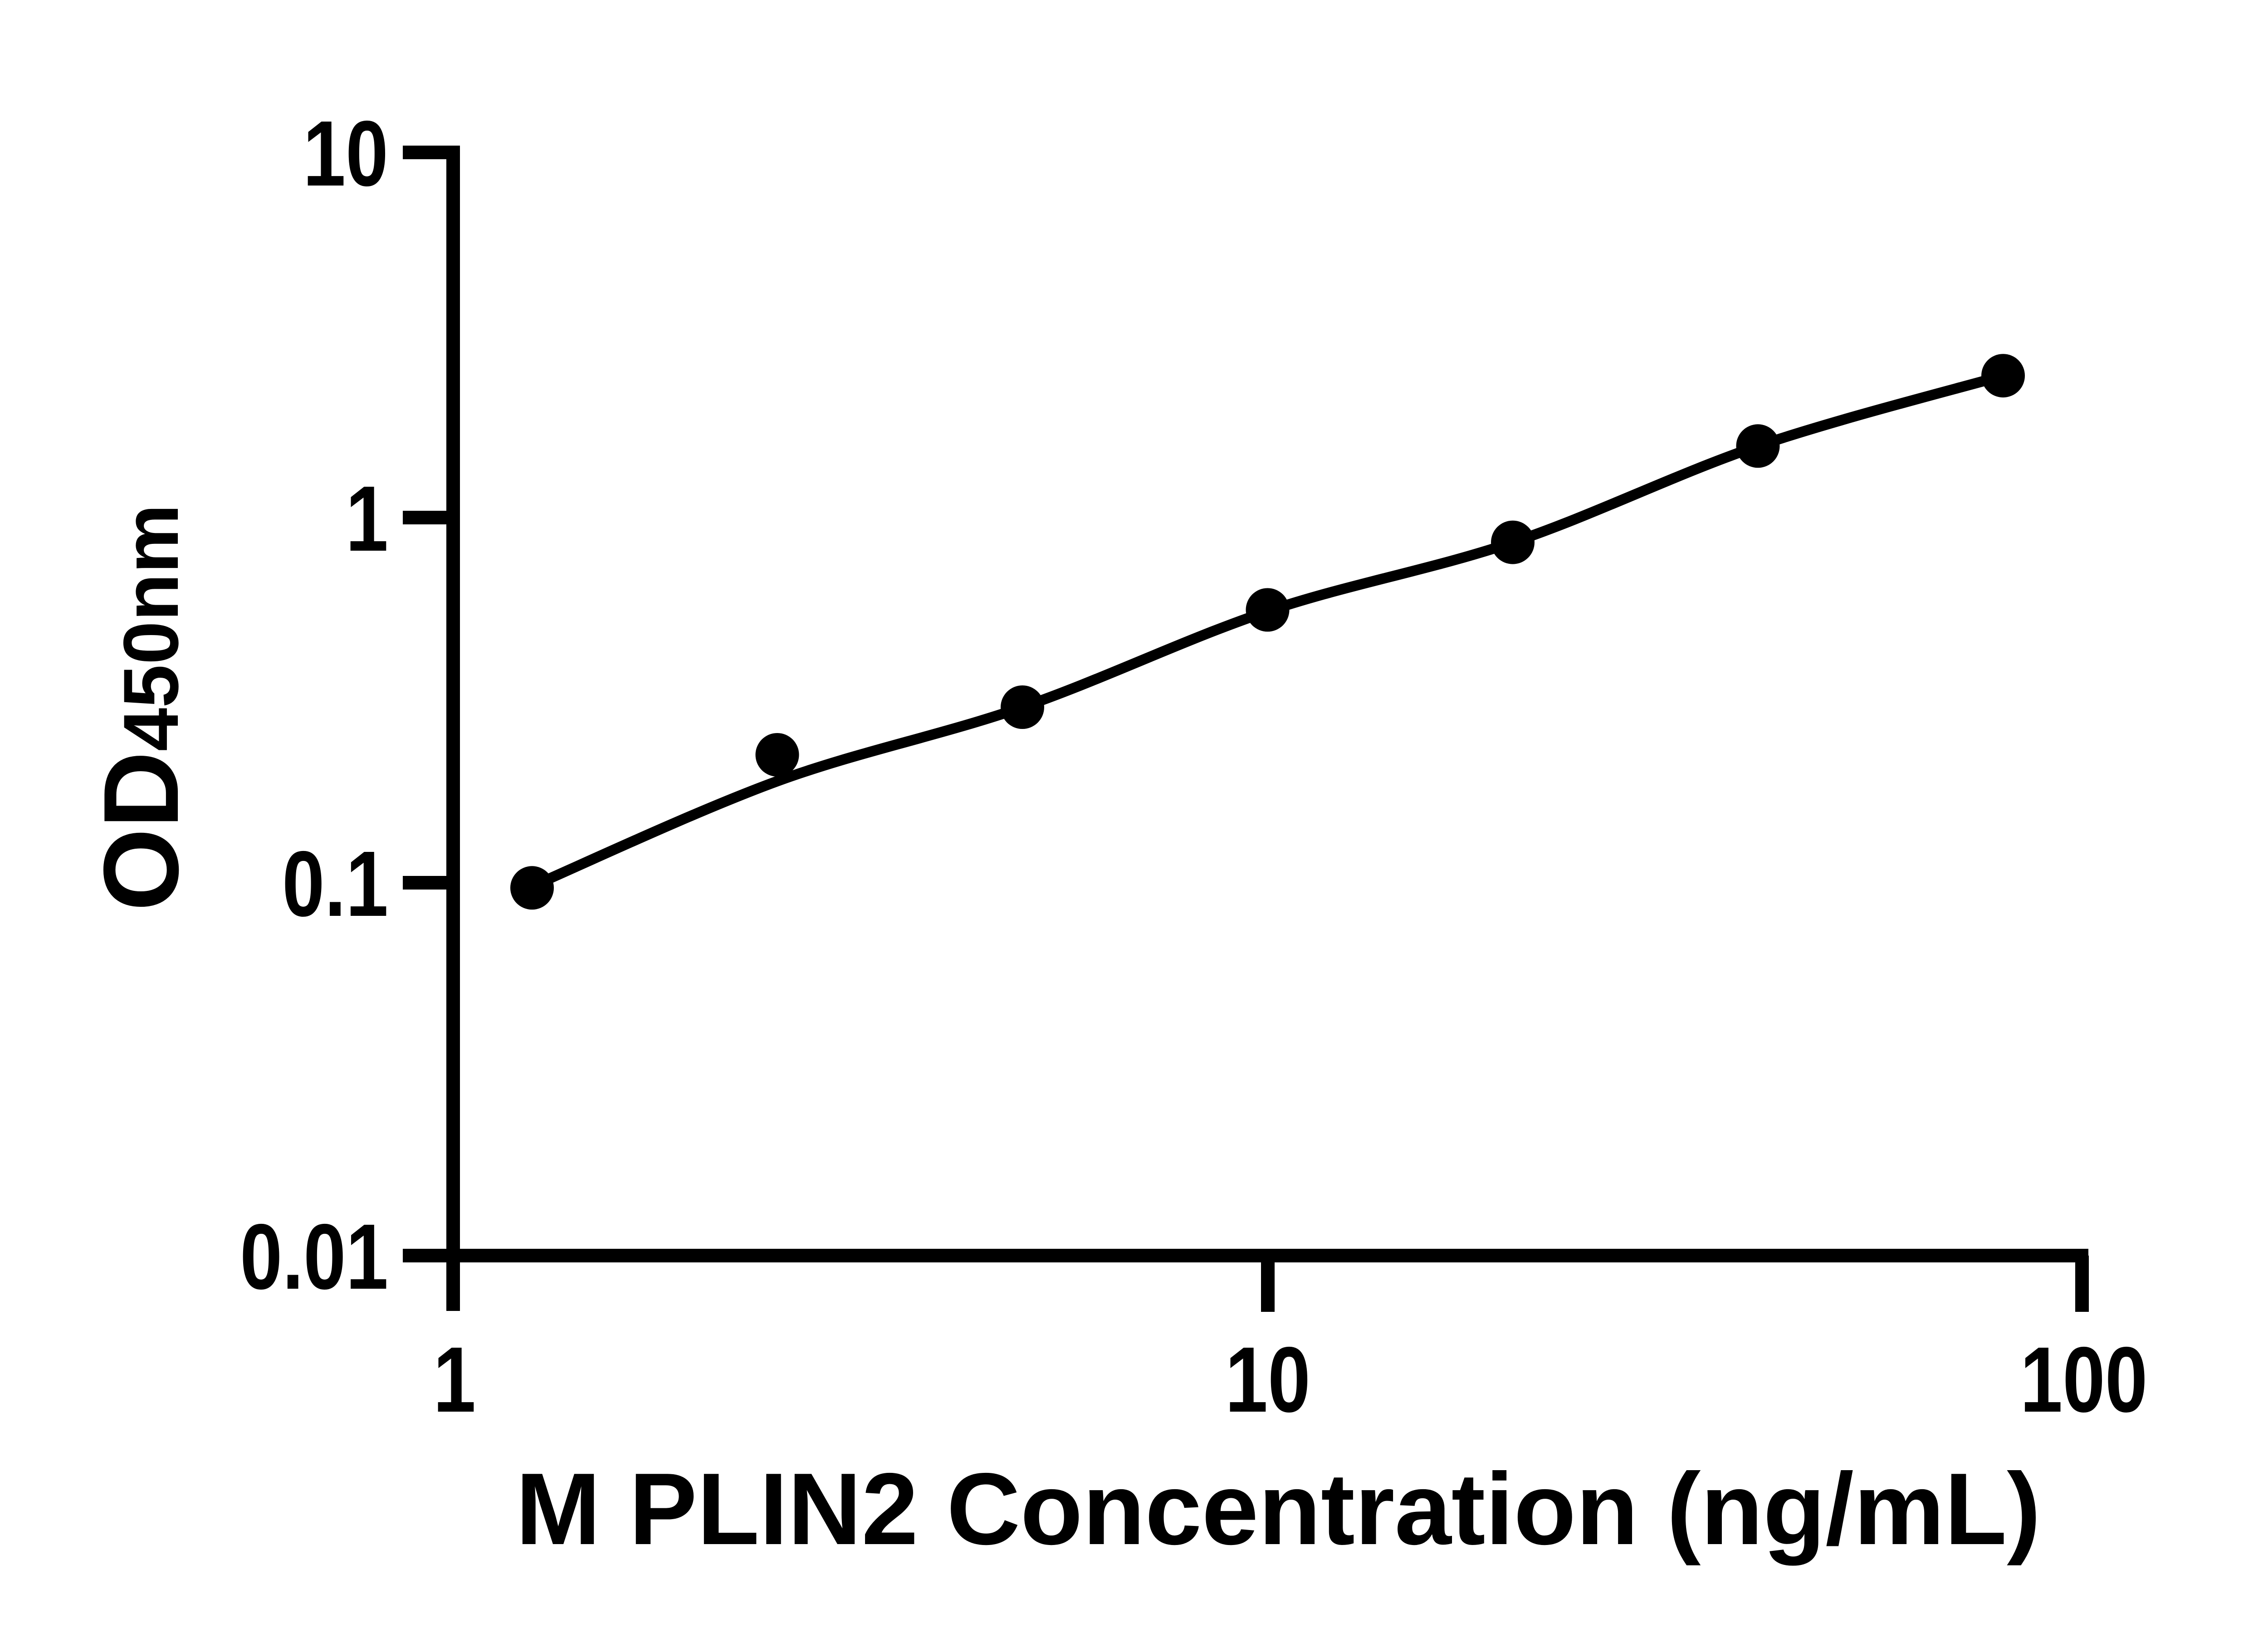 The width and height of the screenshot is (2268, 1633). I want to click on x-tick-label-100: 100, so click(2084, 1380).